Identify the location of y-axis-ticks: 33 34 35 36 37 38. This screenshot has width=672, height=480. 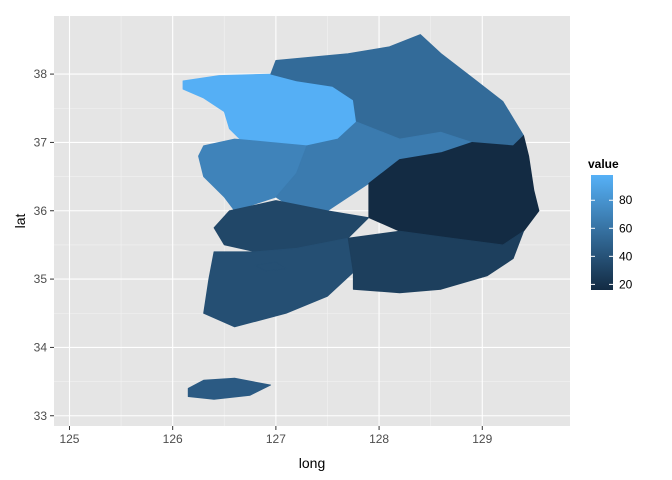
(44, 245).